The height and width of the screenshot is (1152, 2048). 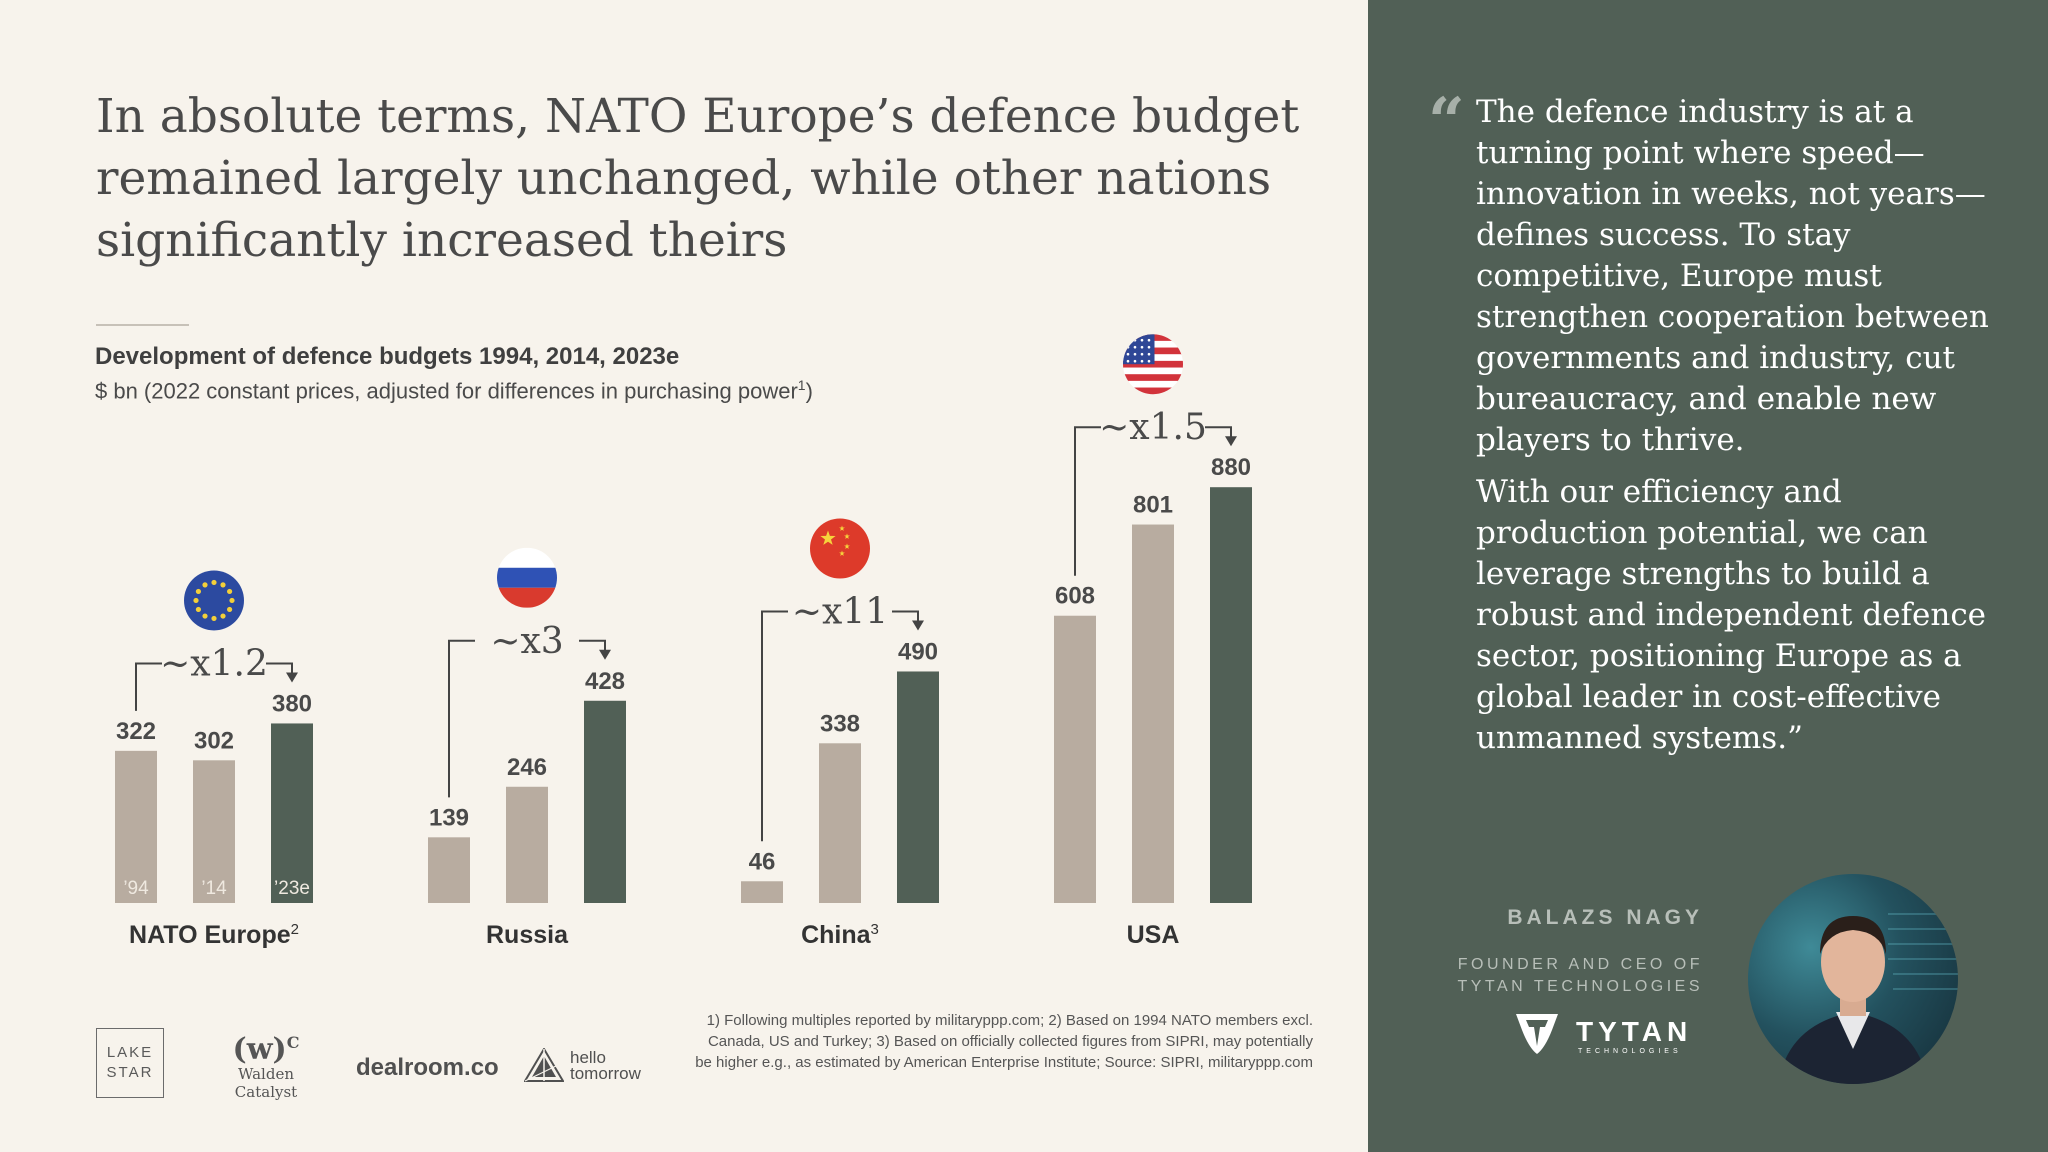 What do you see at coordinates (527, 935) in the screenshot?
I see `category-label: Russia` at bounding box center [527, 935].